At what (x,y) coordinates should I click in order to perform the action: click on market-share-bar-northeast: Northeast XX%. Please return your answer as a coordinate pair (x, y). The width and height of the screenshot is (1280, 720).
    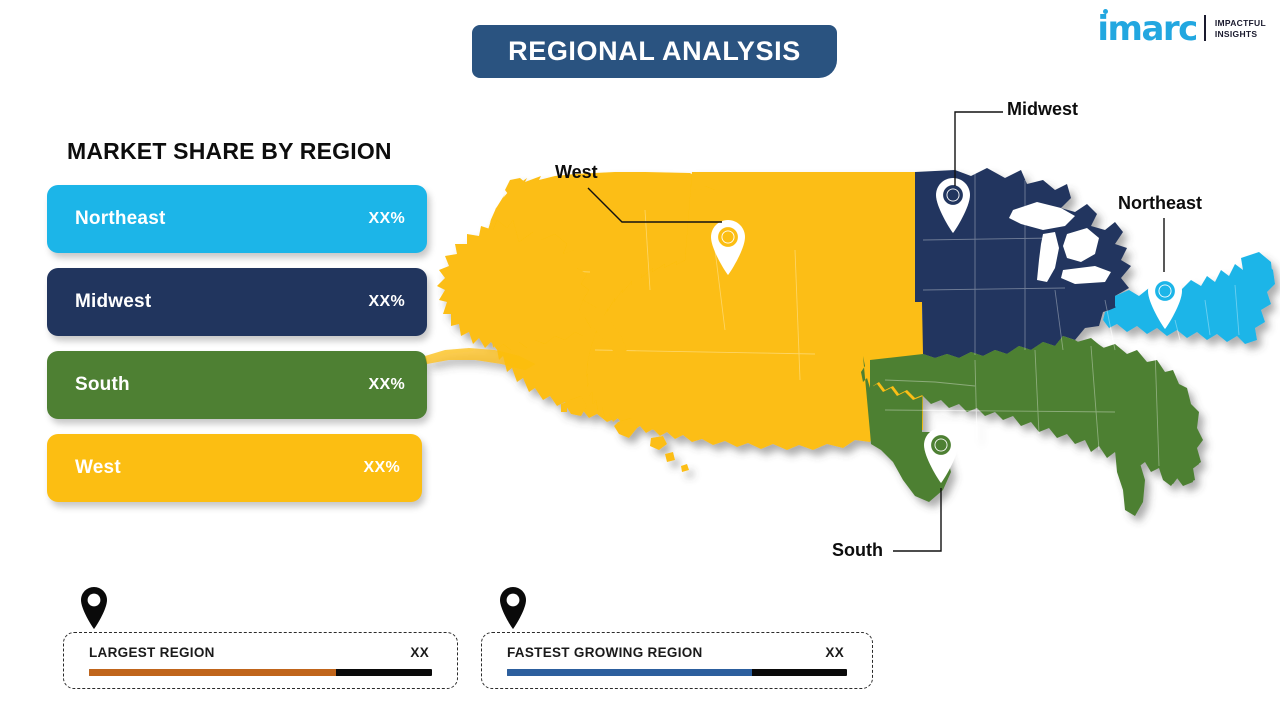
    Looking at the image, I should click on (237, 219).